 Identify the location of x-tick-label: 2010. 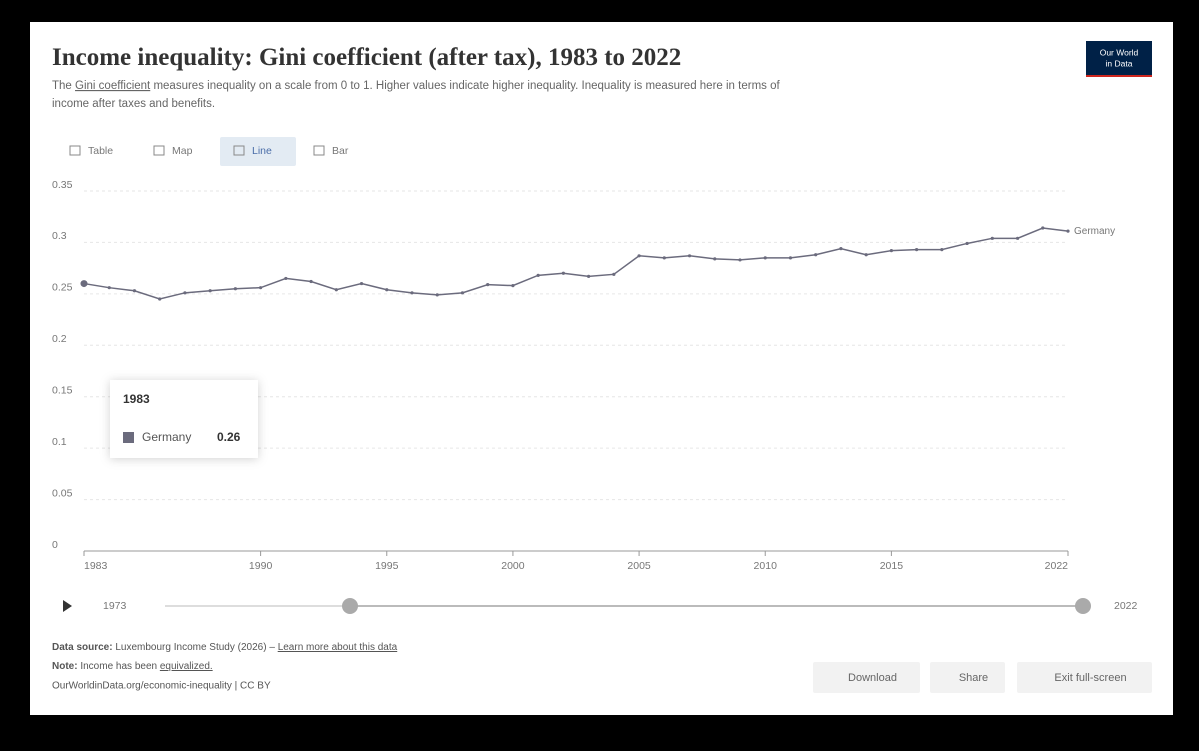
(766, 566).